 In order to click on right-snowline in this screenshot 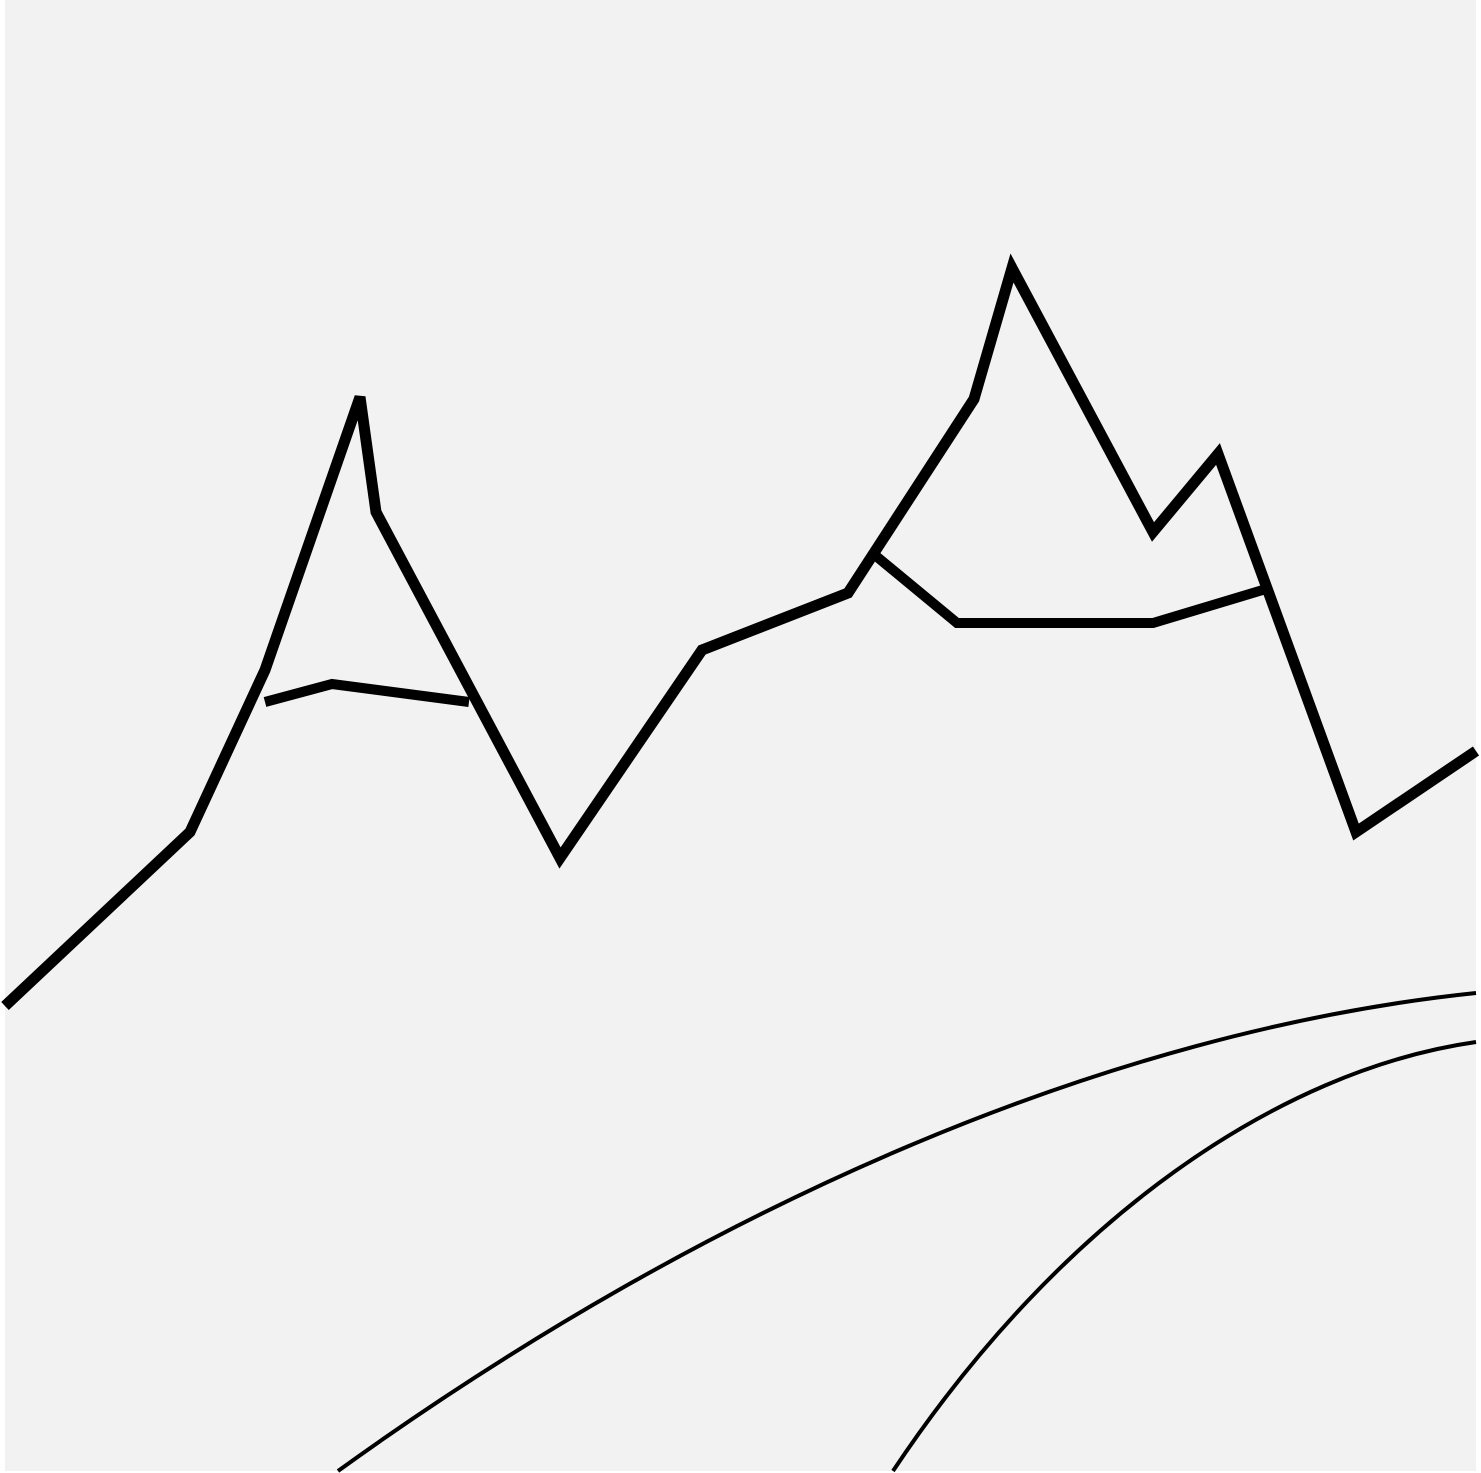, I will do `click(1070, 590)`.